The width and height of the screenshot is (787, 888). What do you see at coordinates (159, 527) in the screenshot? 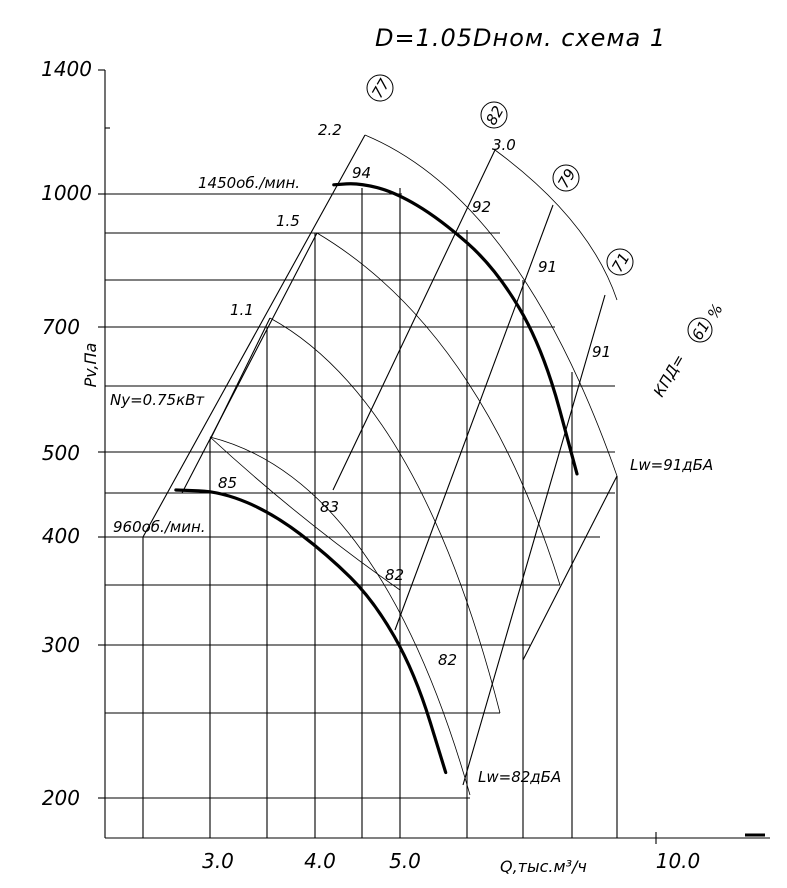
I see `speed-label-960: 960об./мин.` at bounding box center [159, 527].